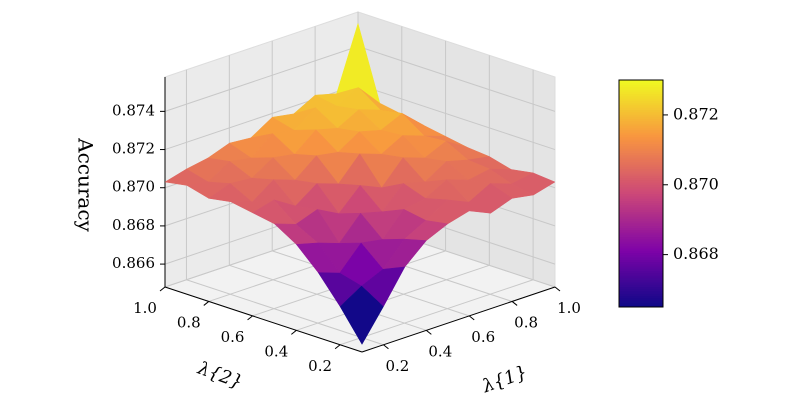 This screenshot has height=418, width=789. Describe the element at coordinates (86, 184) in the screenshot. I see `z-axis-label: Accuracy` at that location.